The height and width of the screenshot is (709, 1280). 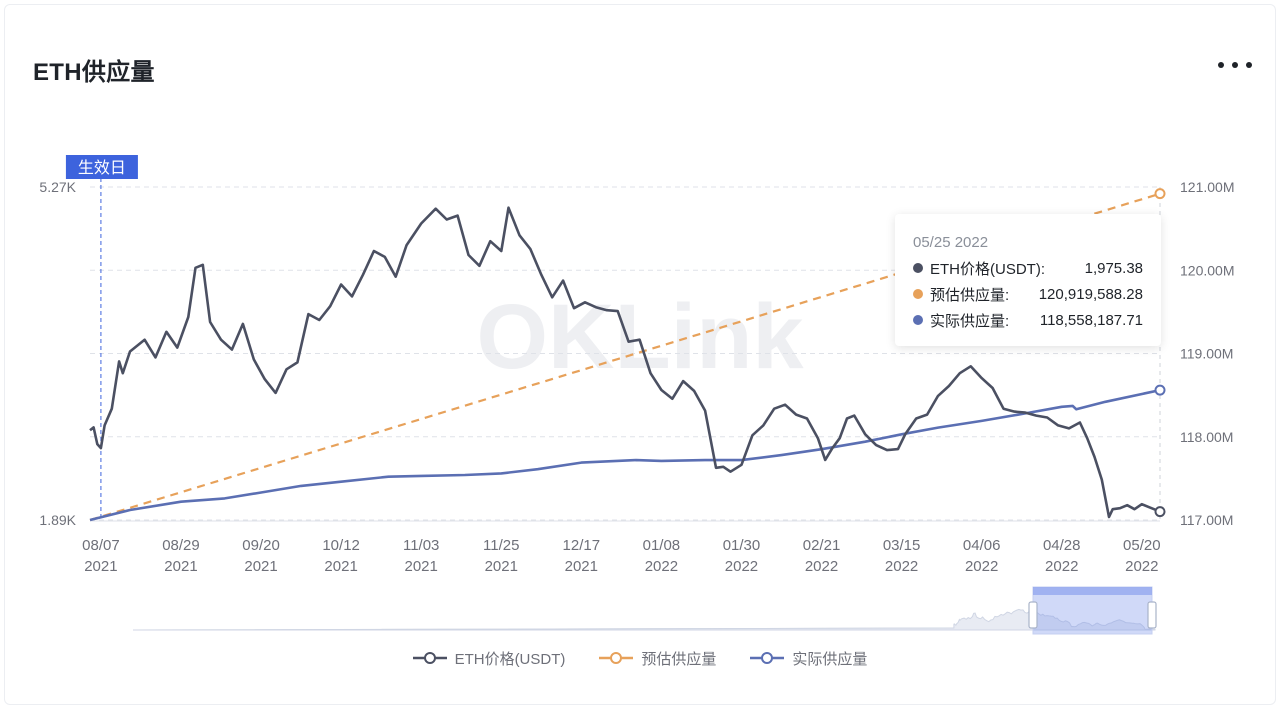 What do you see at coordinates (987, 269) in the screenshot?
I see `tooltip-label: ETH价格(USDT):` at bounding box center [987, 269].